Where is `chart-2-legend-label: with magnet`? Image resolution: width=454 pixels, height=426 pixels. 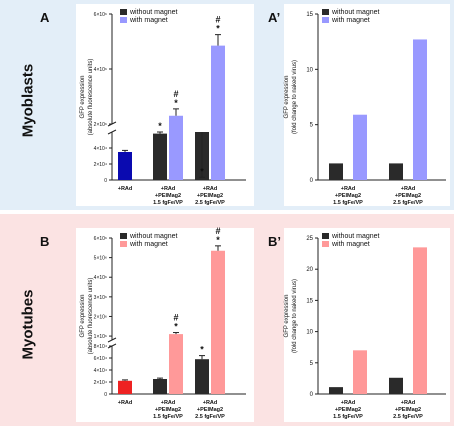 chart-2-legend-label: with magnet is located at coordinates (350, 20).